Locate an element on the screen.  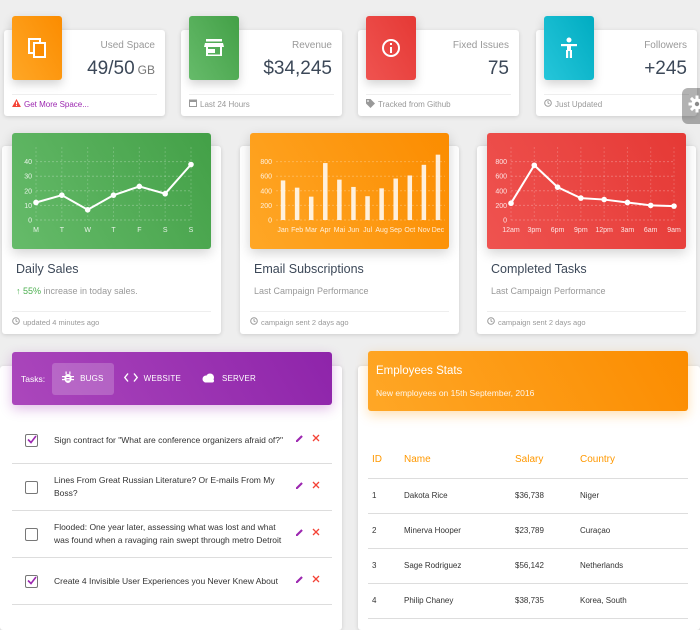
y-tick-label: 10 is located at coordinates (28, 206).